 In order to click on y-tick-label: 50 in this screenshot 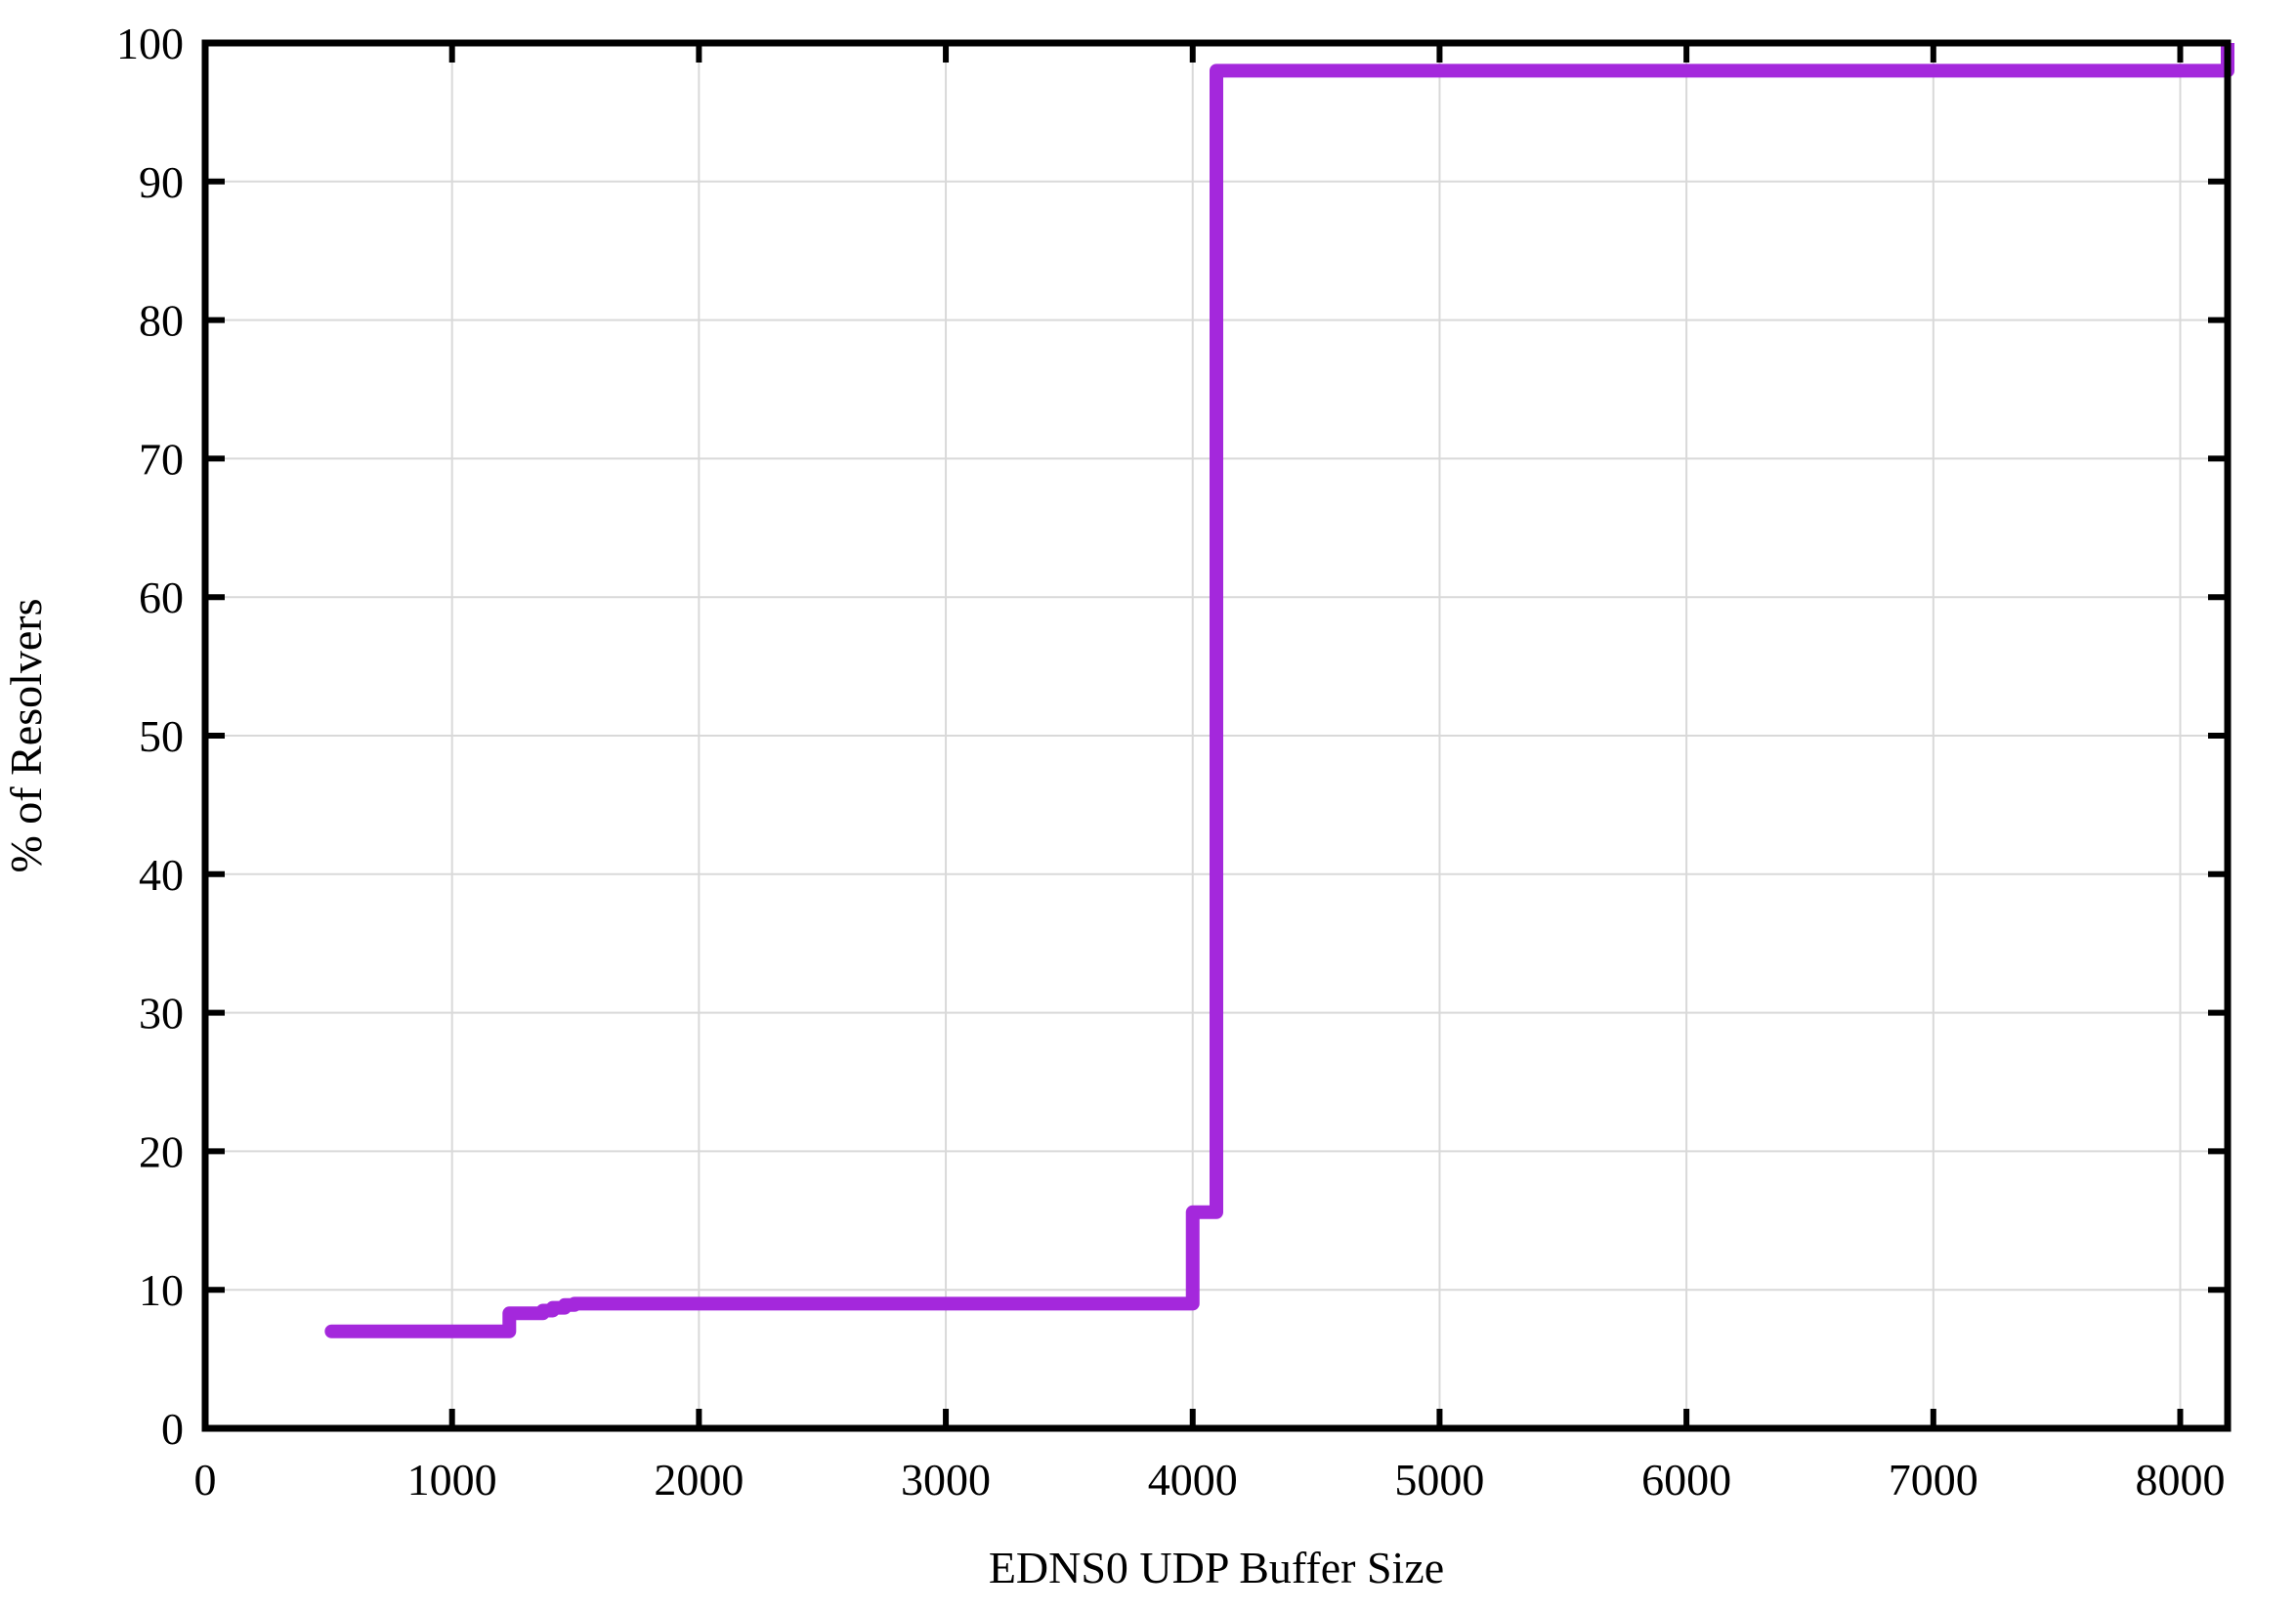, I will do `click(162, 736)`.